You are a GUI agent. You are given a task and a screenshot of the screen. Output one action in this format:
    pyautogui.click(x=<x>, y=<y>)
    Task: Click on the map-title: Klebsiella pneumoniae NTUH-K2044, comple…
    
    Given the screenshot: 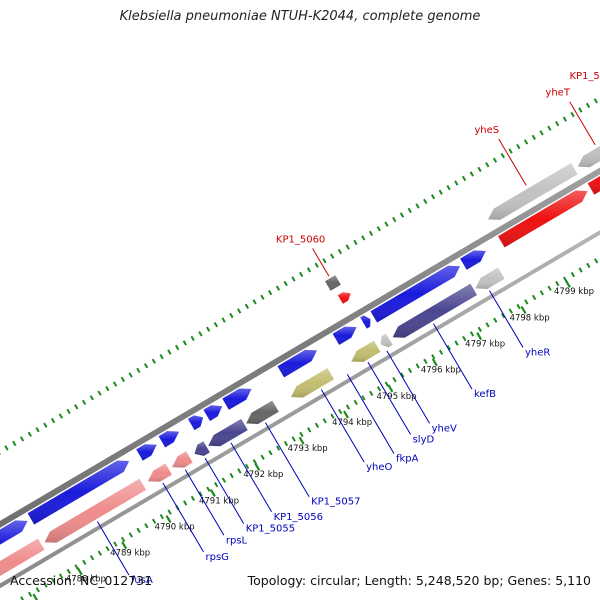 What is the action you would take?
    pyautogui.click(x=300, y=16)
    